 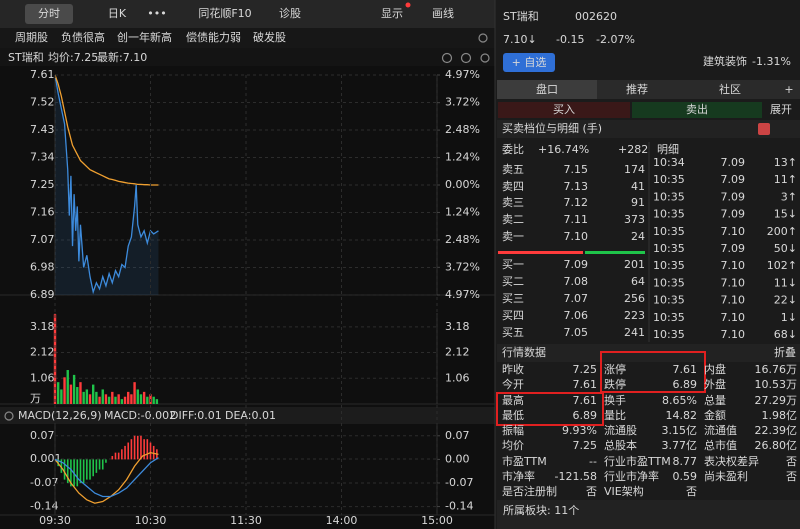 What do you see at coordinates (457, 458) in the screenshot?
I see `y2-tick-label: 0.00` at bounding box center [457, 458].